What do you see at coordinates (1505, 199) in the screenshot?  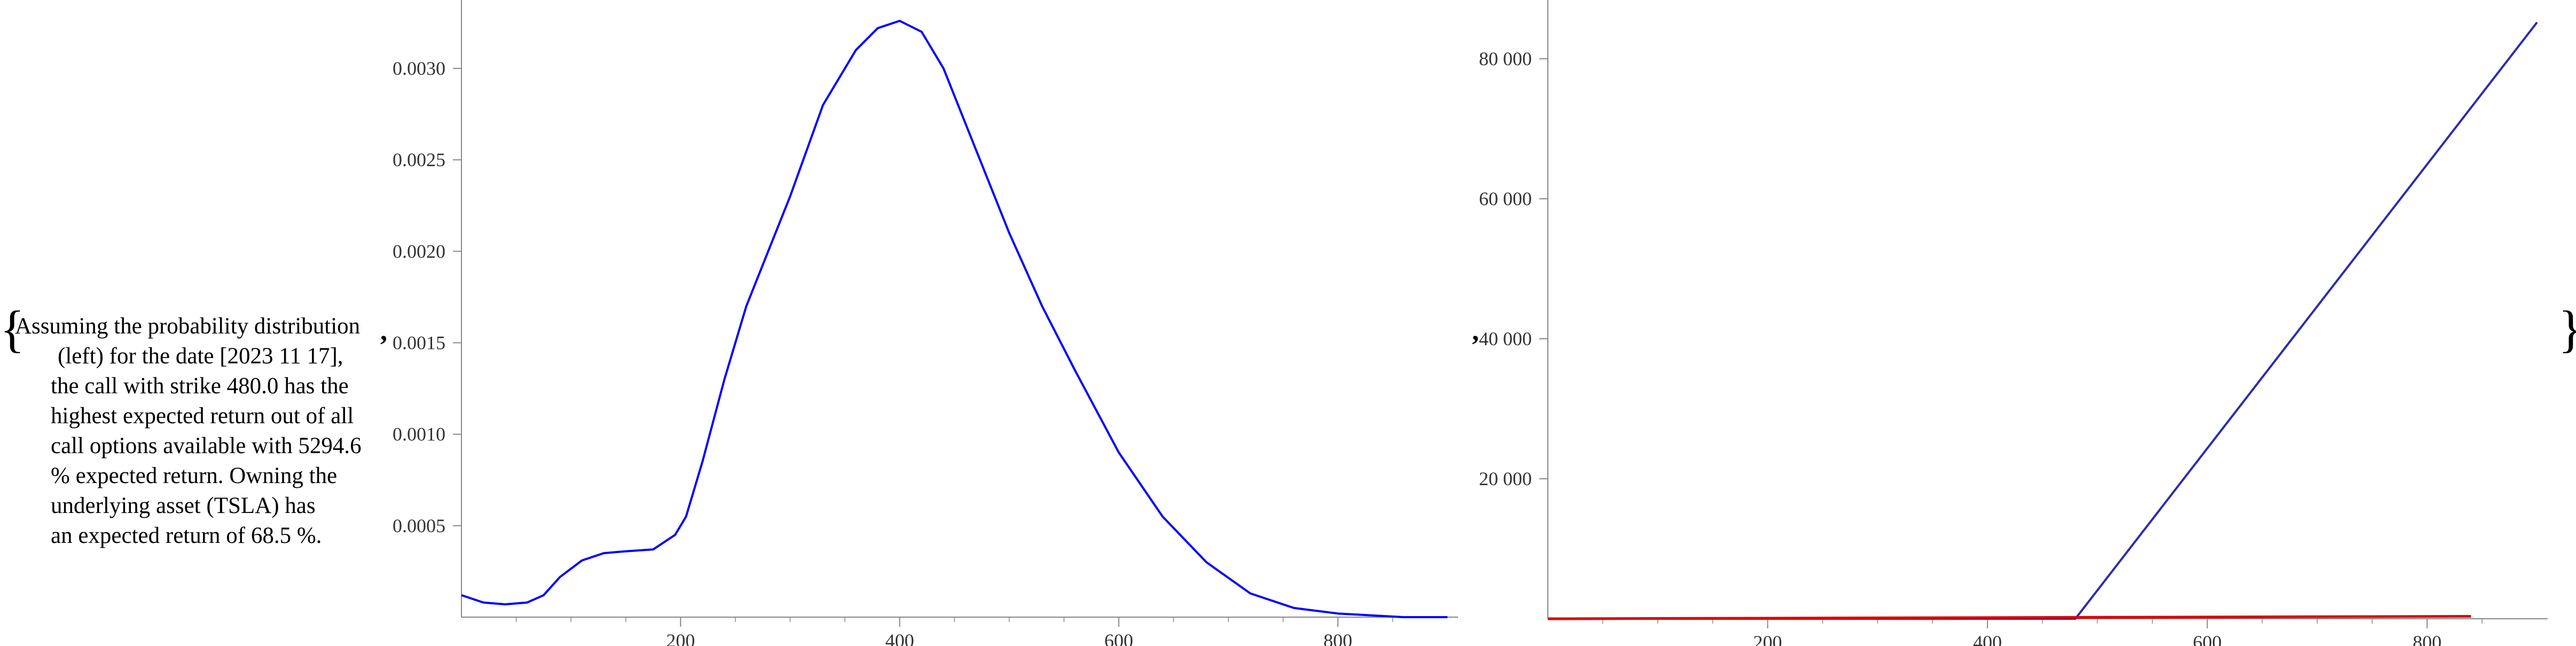 I see `y-tick-label: 60 000` at bounding box center [1505, 199].